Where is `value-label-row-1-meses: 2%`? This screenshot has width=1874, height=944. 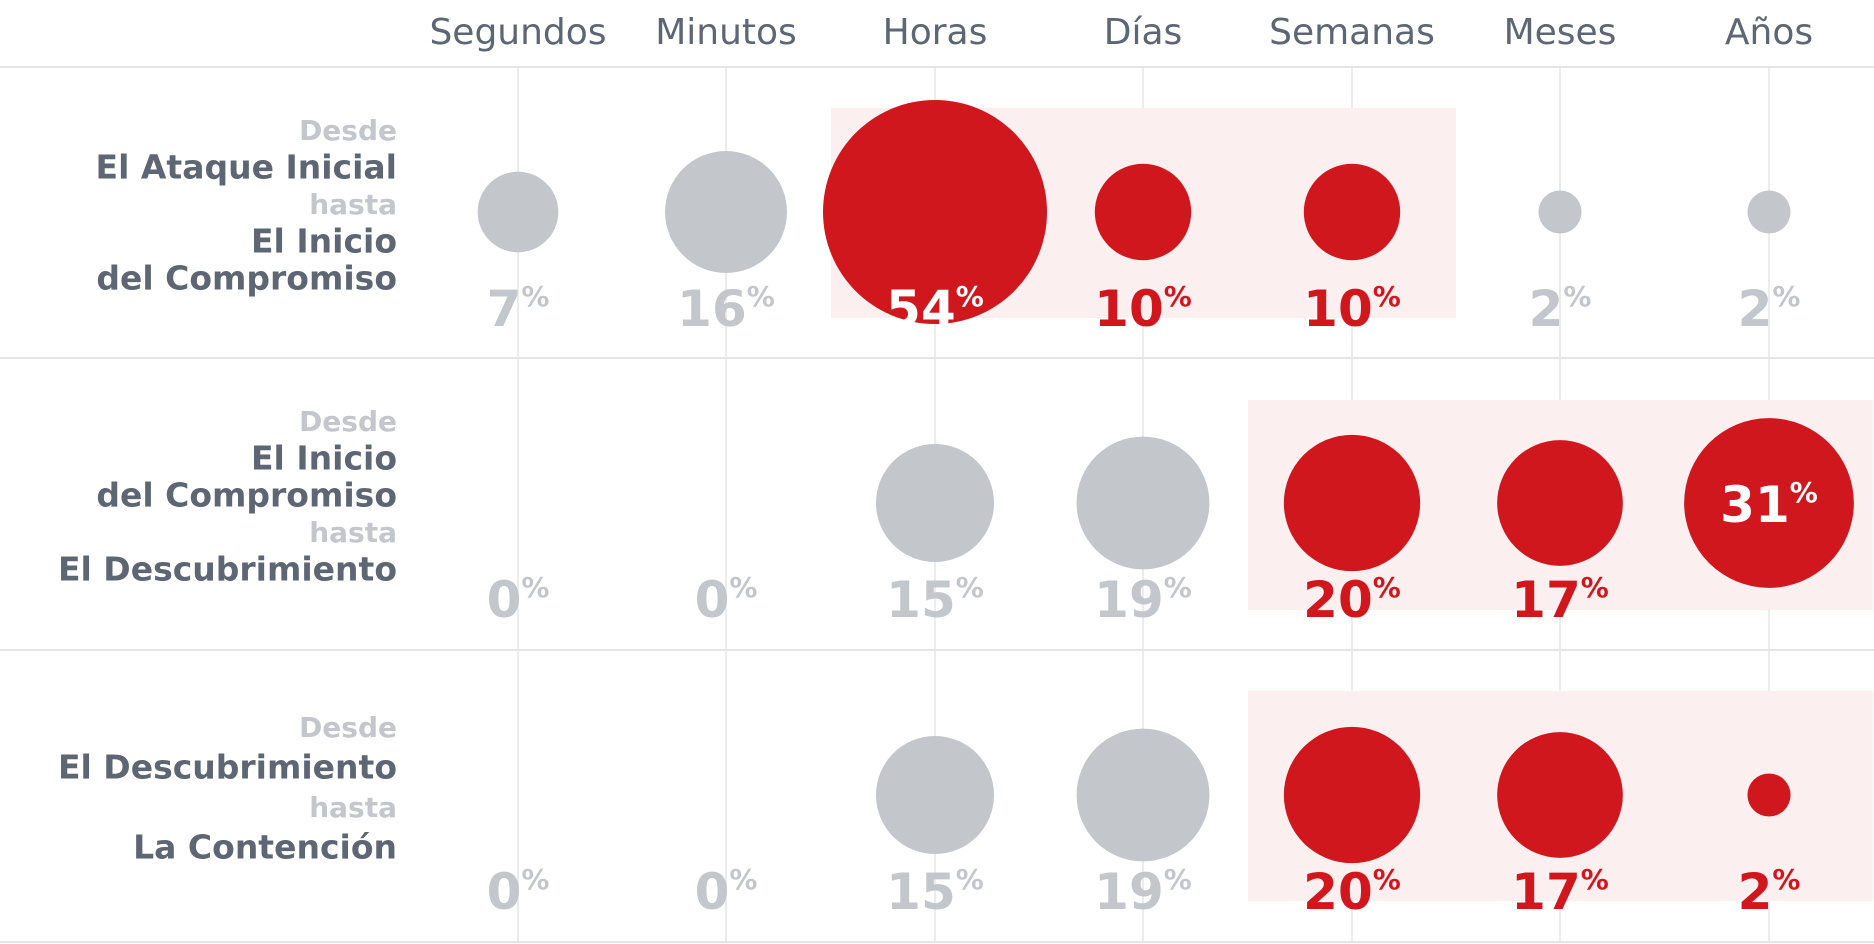
value-label-row-1-meses: 2% is located at coordinates (1560, 309).